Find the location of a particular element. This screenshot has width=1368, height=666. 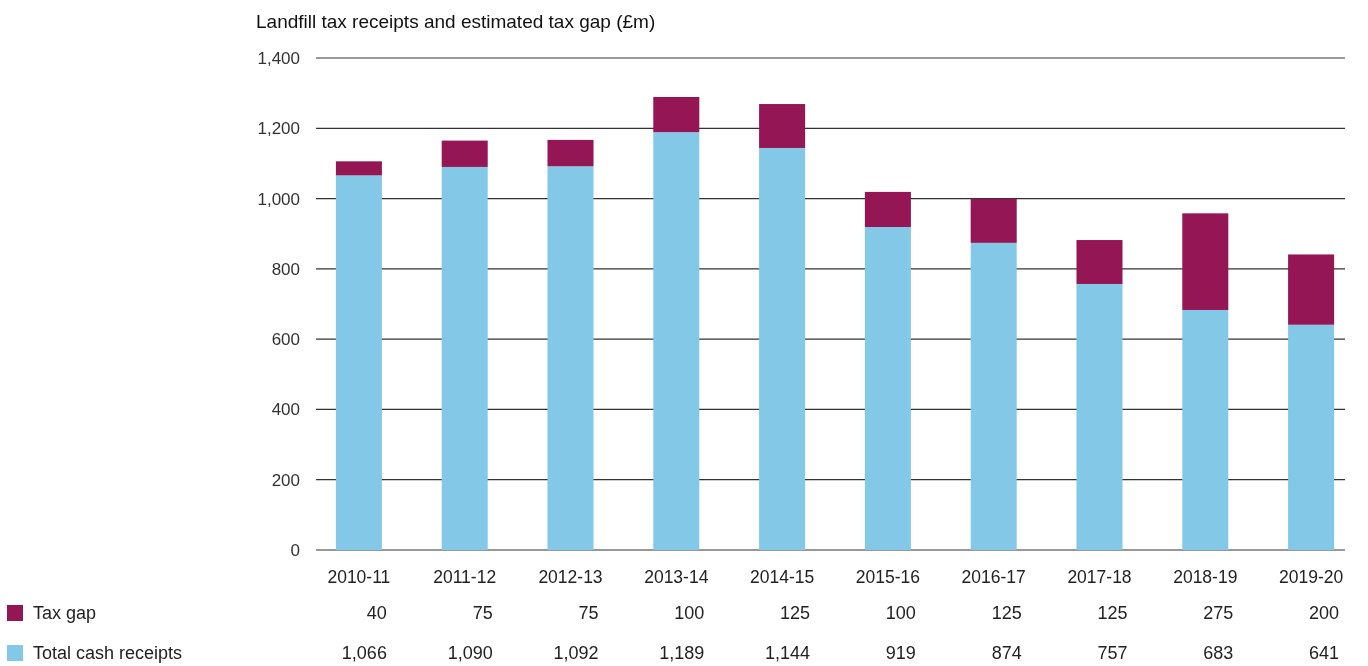

x-tick-label: 2016-17 is located at coordinates (993, 577).